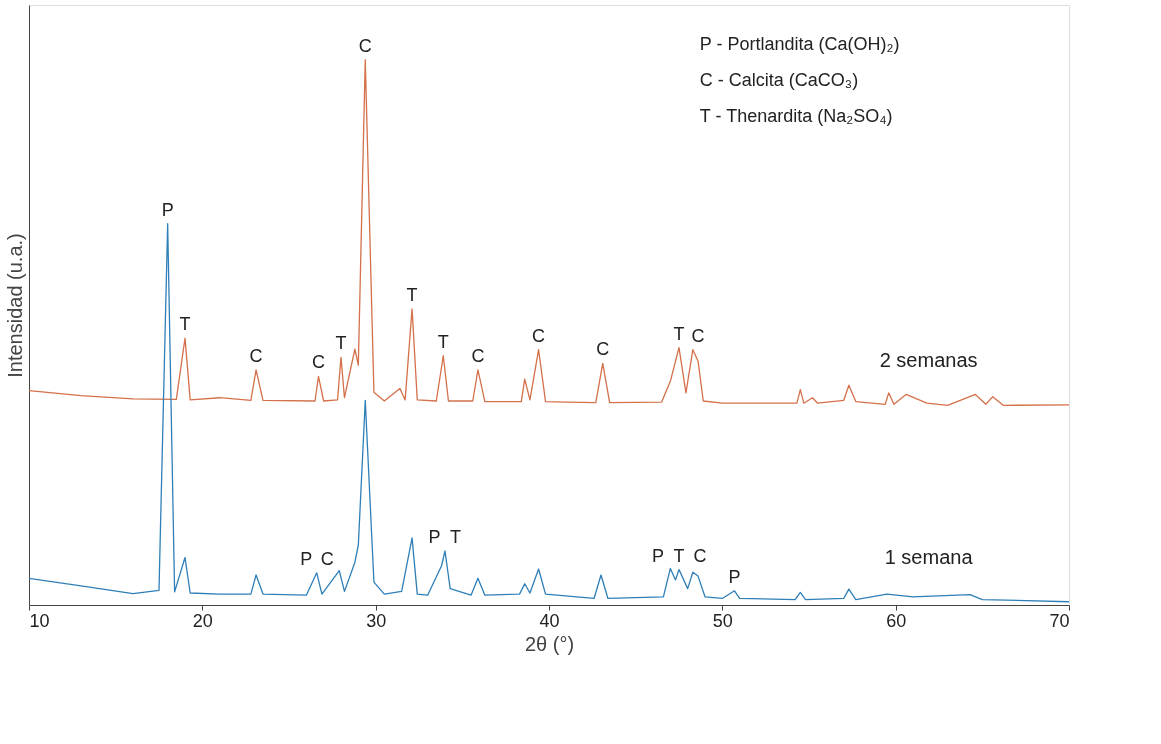 The height and width of the screenshot is (744, 1161). I want to click on x-tick-label: 20, so click(202, 620).